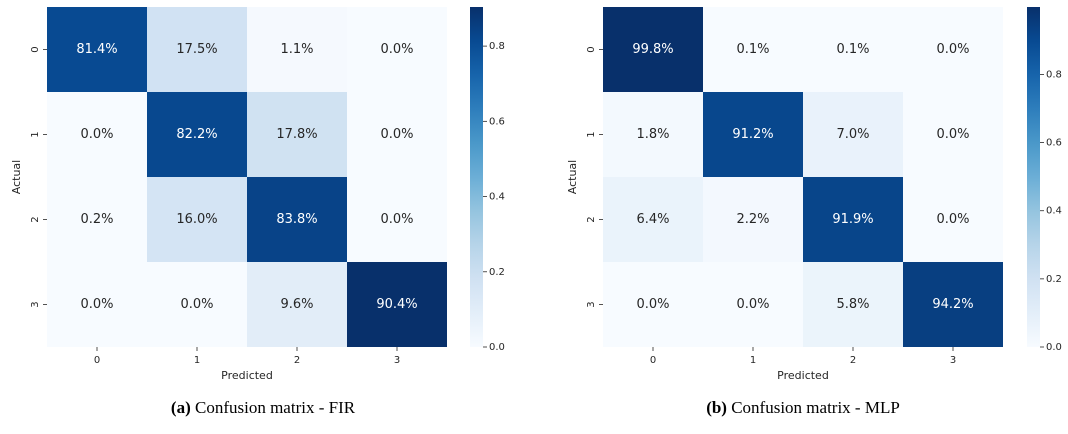 This screenshot has height=434, width=1068. I want to click on cell-label: 17.8%, so click(296, 134).